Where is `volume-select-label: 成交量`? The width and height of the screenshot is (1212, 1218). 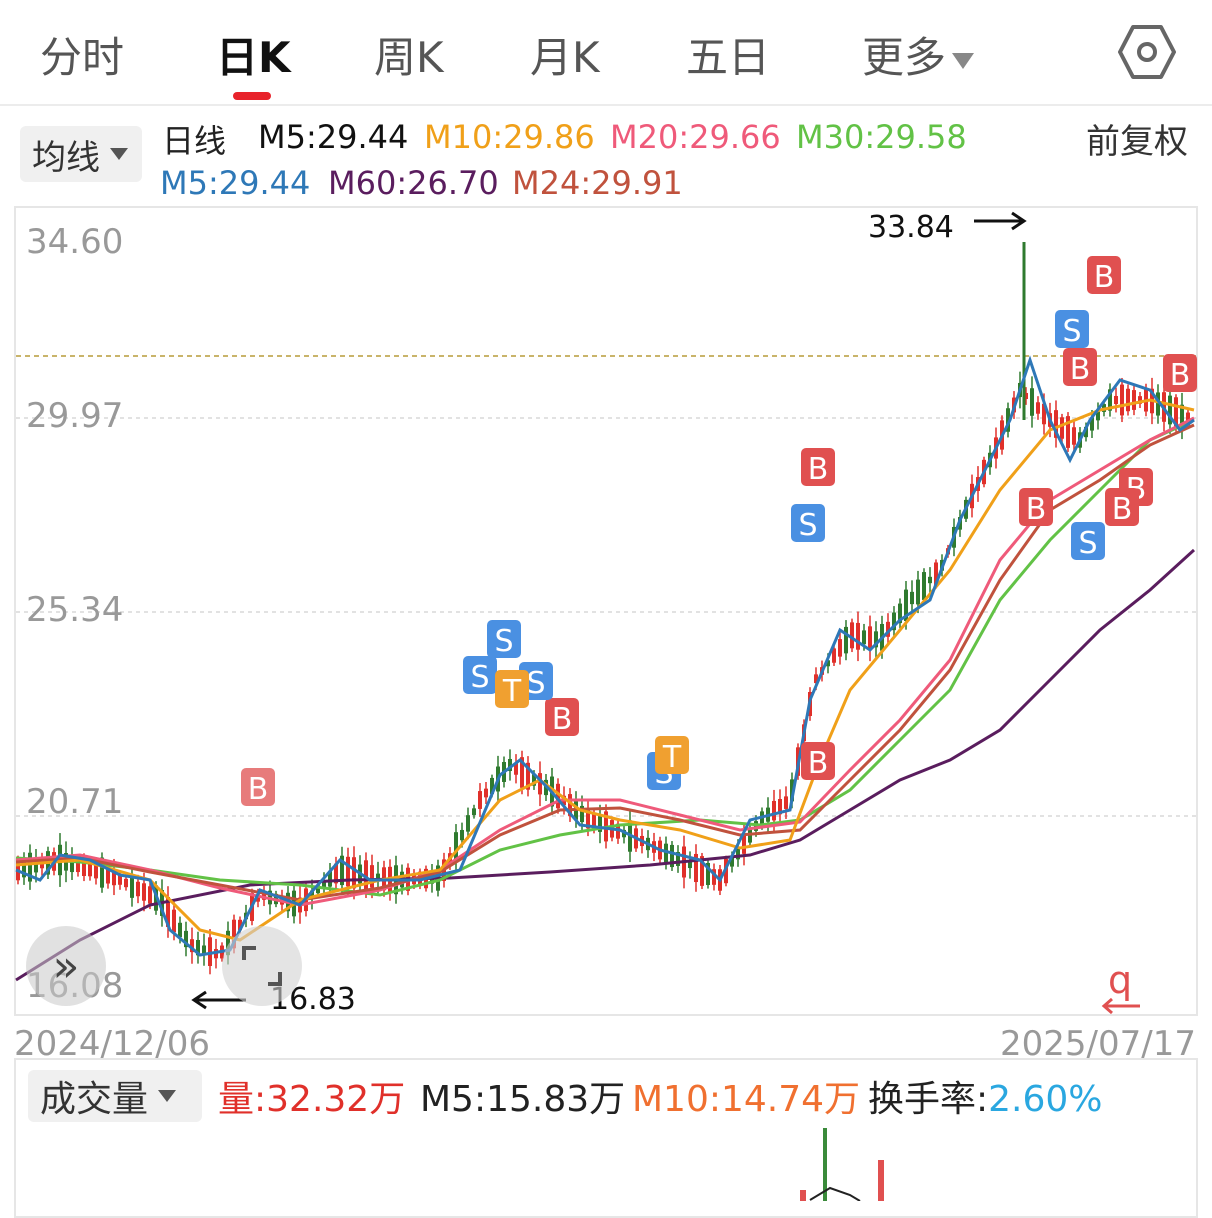 volume-select-label: 成交量 is located at coordinates (94, 1099).